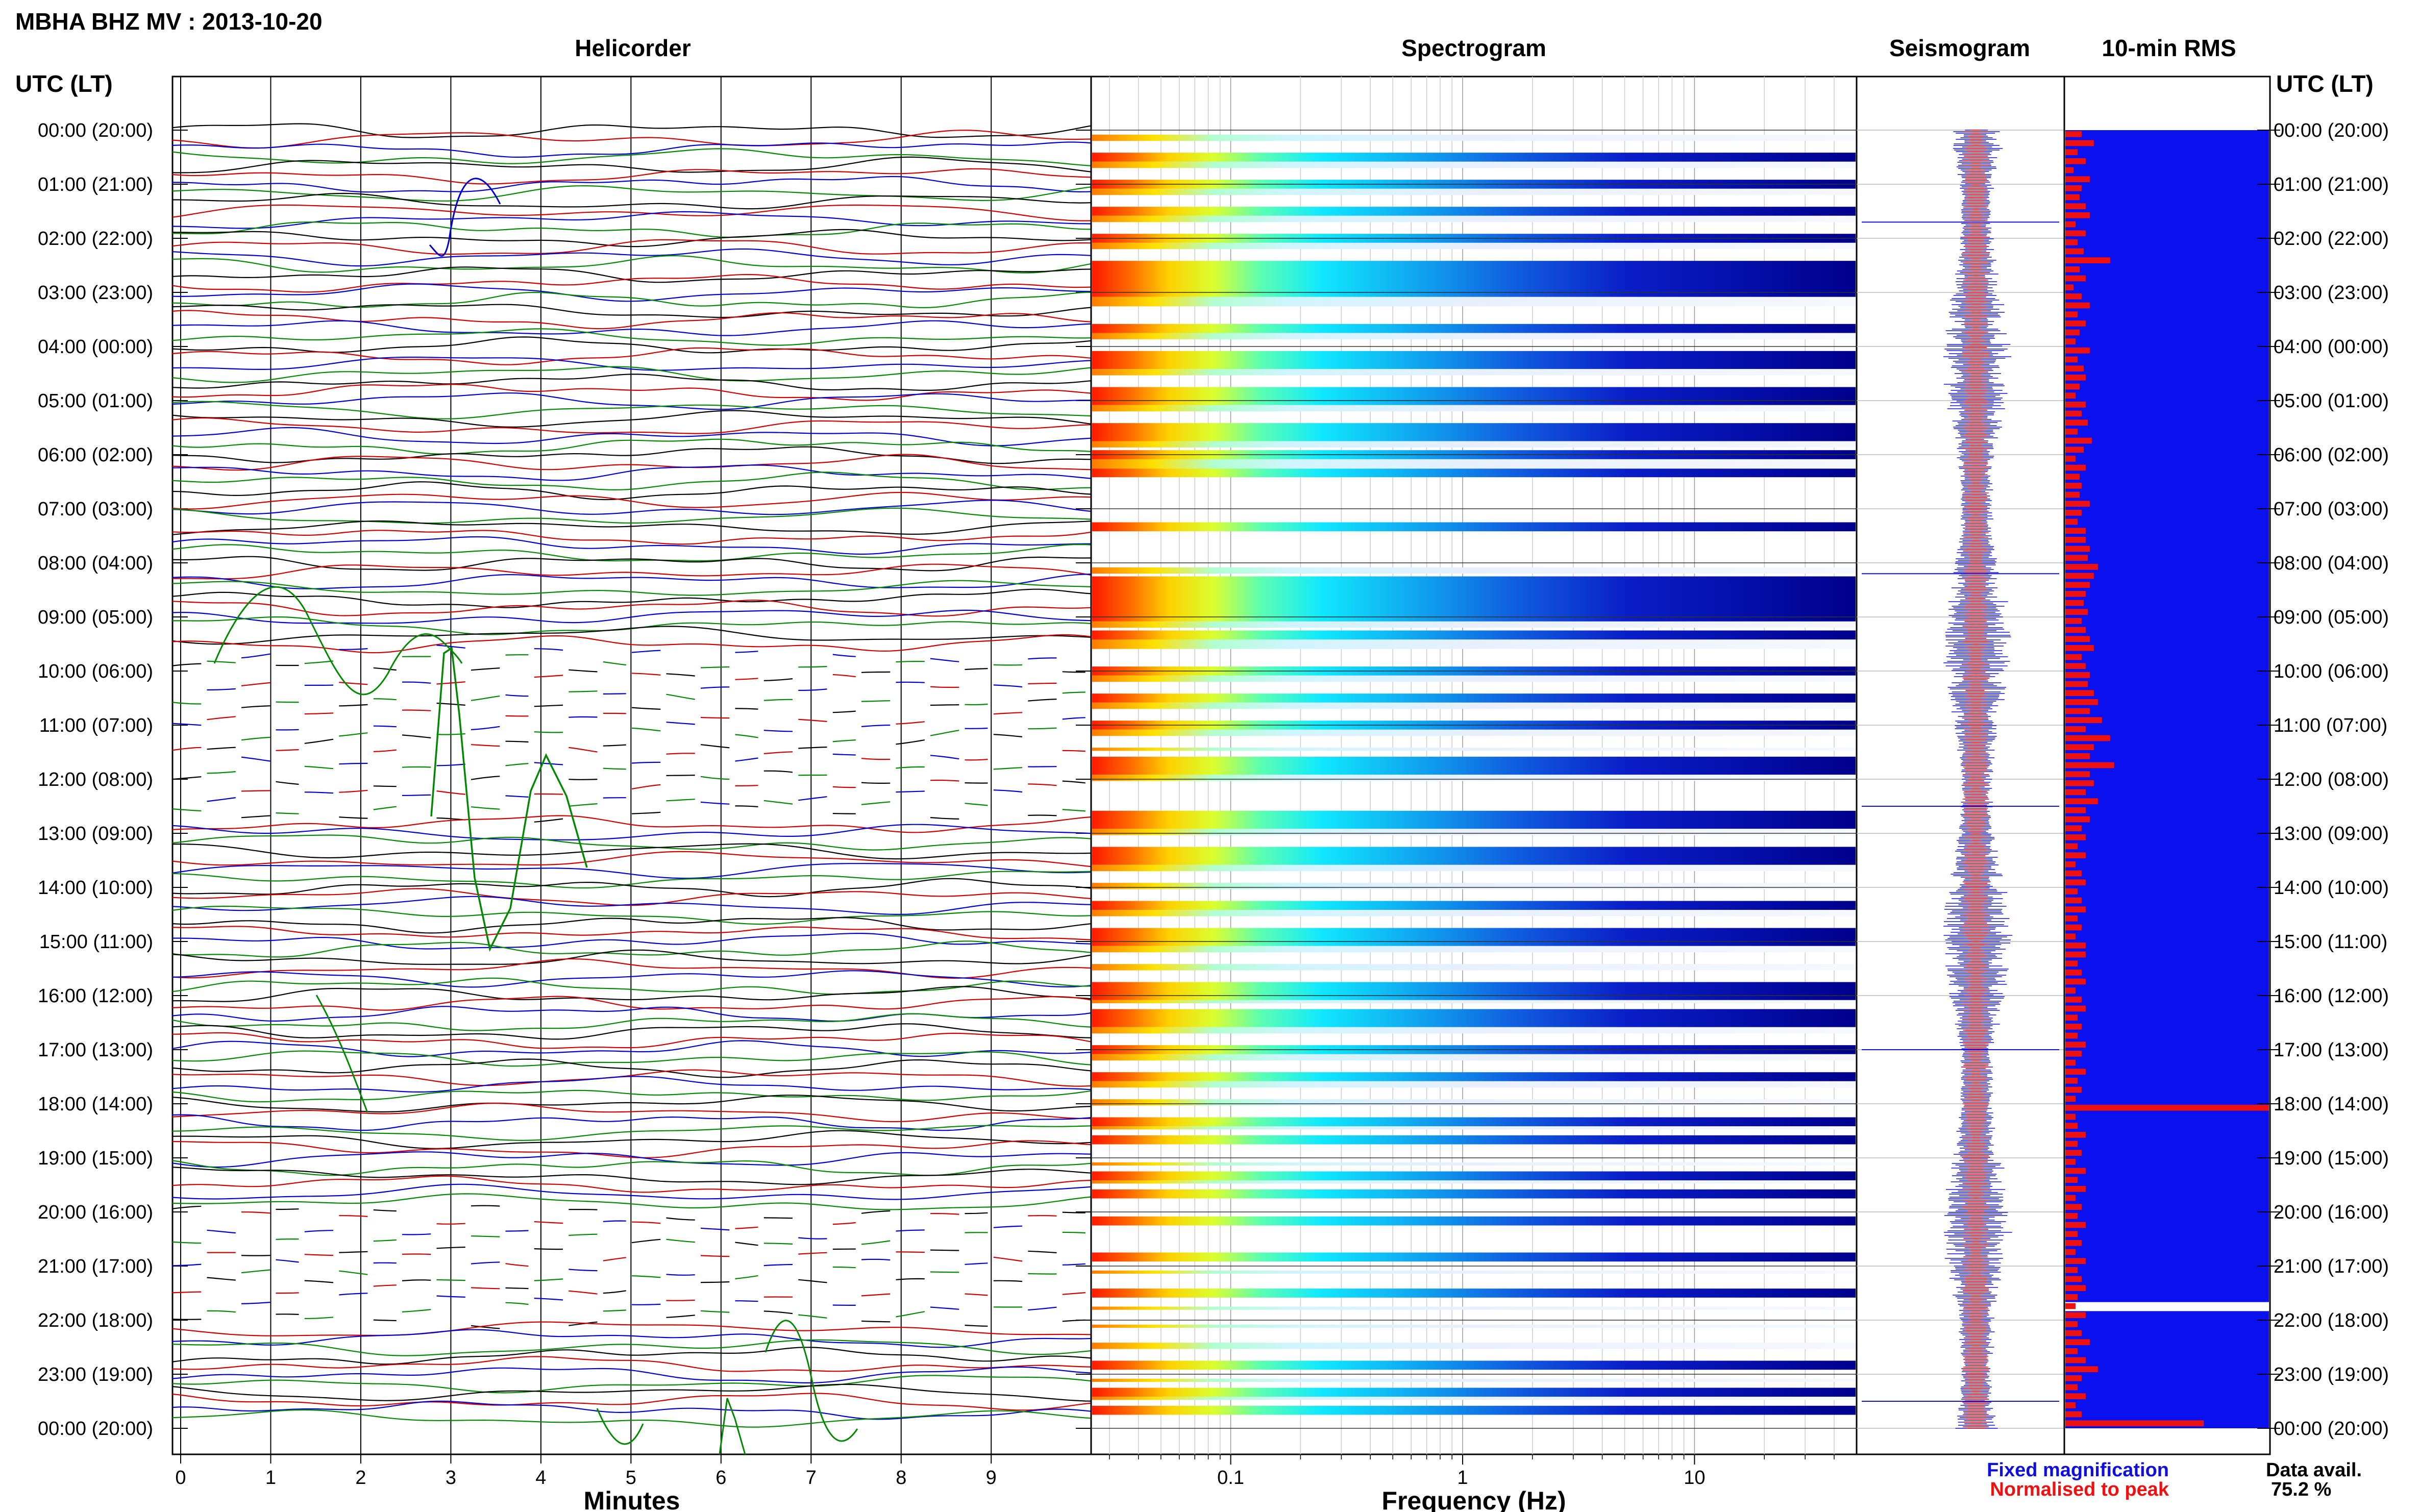 The width and height of the screenshot is (2419, 1512). Describe the element at coordinates (64, 83) in the screenshot. I see `utc-label-left: UTC (LT)` at that location.